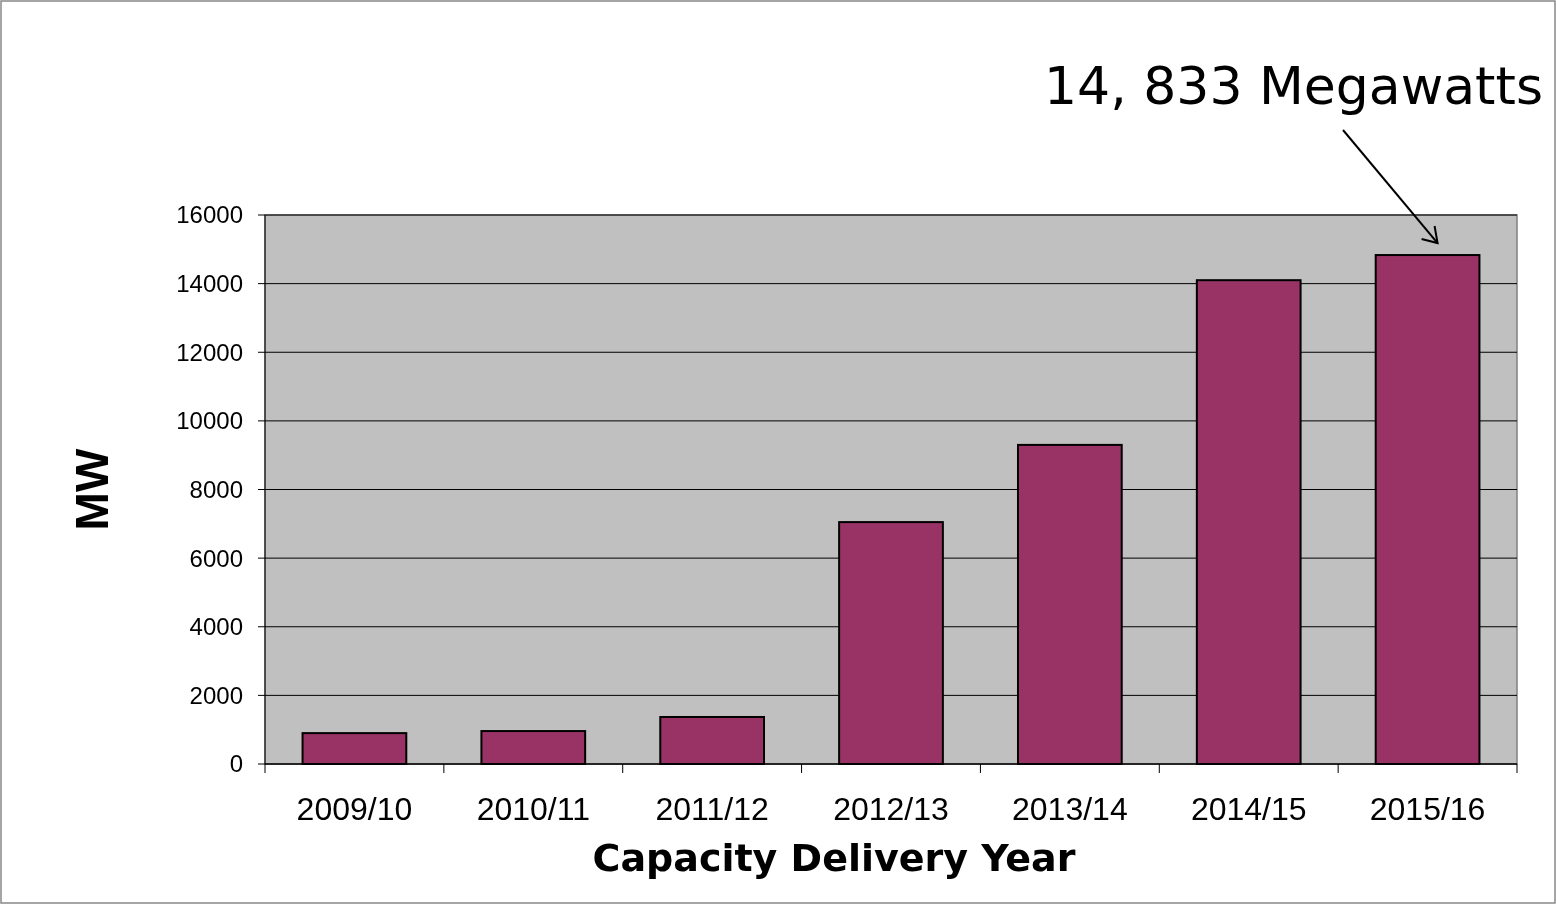 This screenshot has height=904, width=1556. What do you see at coordinates (216, 489) in the screenshot?
I see `y-tick-label: 8000` at bounding box center [216, 489].